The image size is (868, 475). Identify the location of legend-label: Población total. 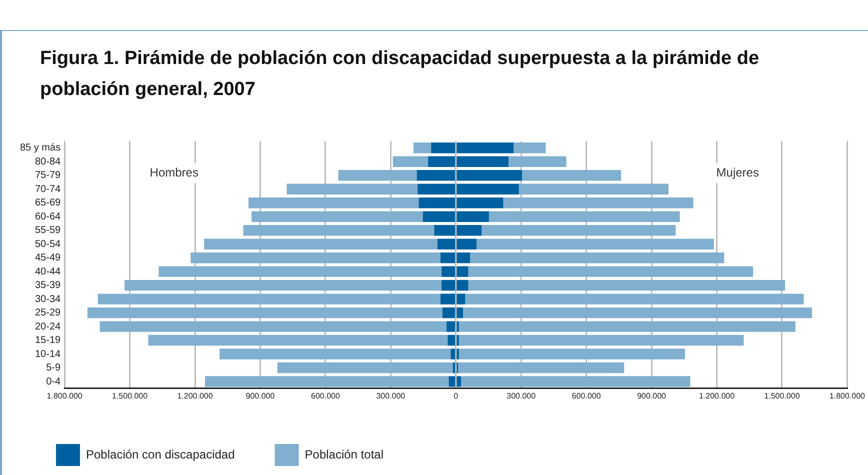
(344, 454).